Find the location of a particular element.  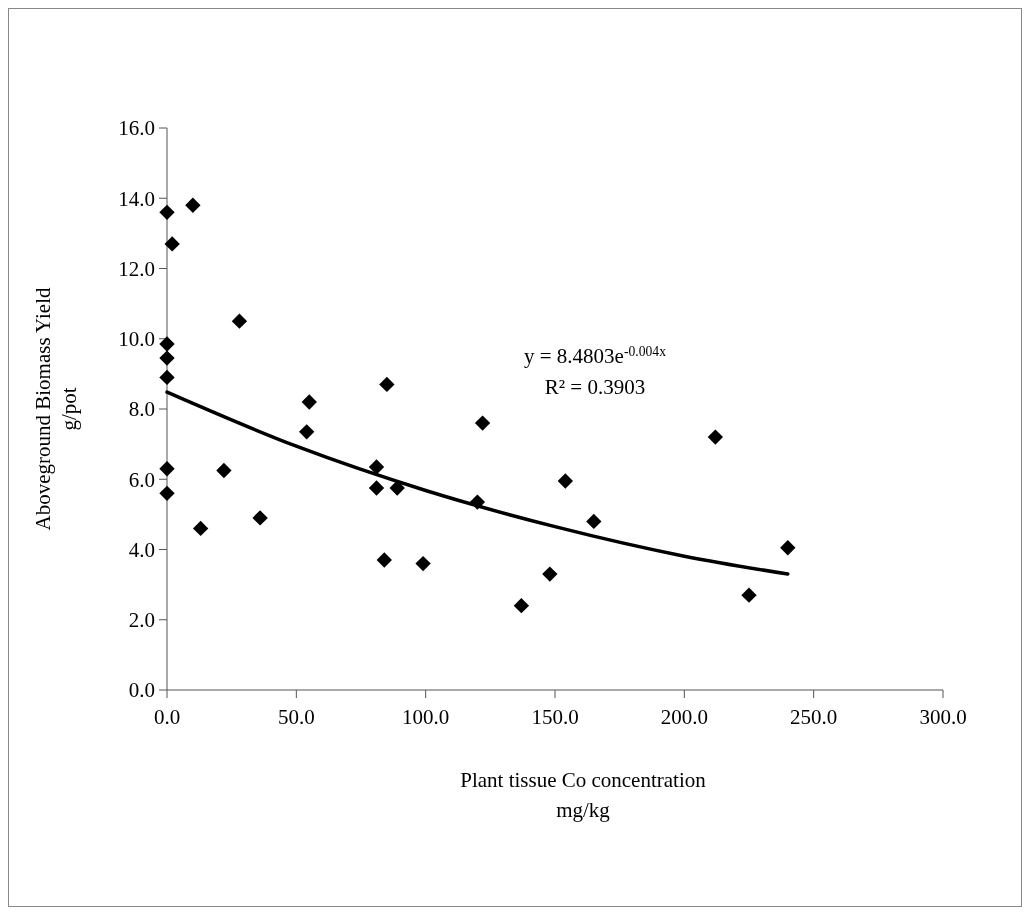

y-tick-label: 2.0 is located at coordinates (141, 620).